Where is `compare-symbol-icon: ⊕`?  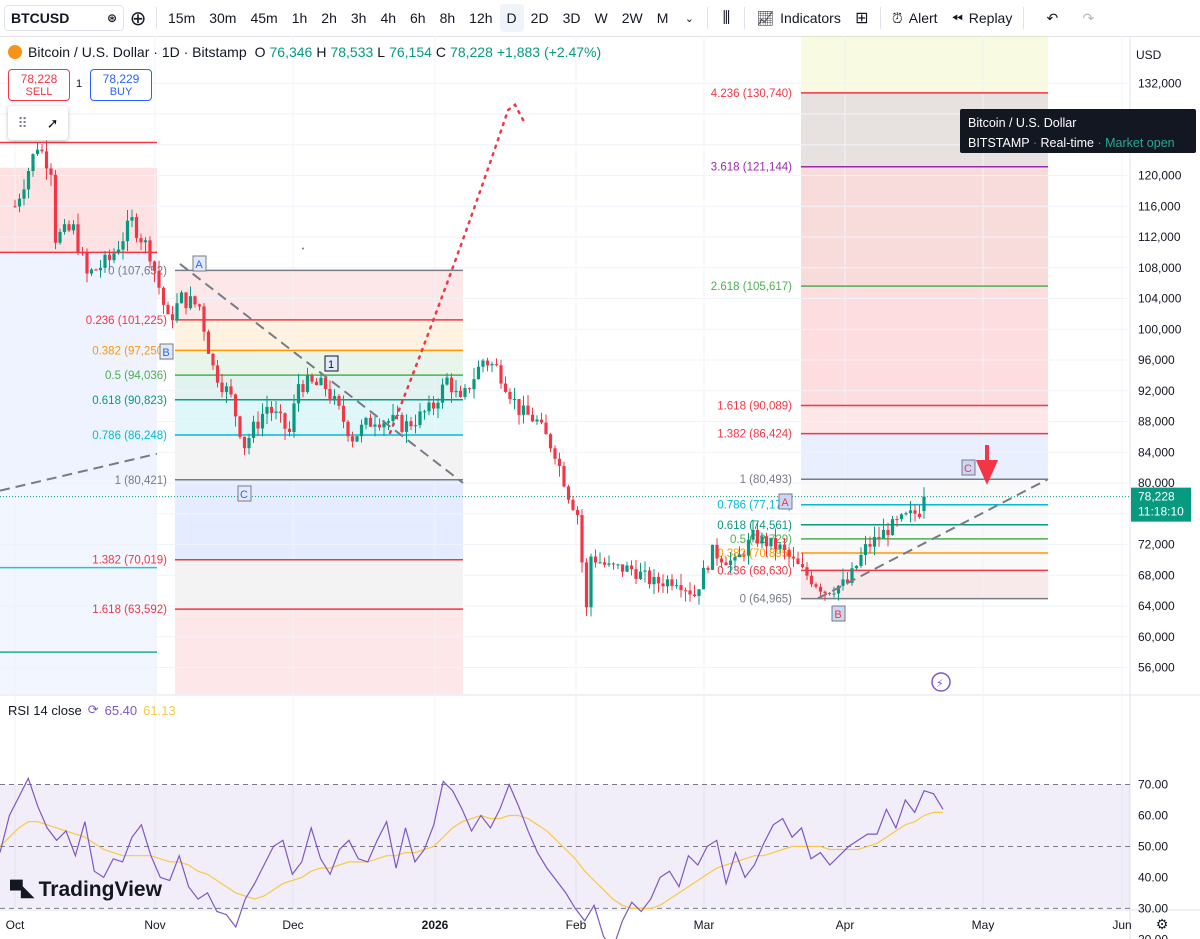 compare-symbol-icon: ⊕ is located at coordinates (138, 18).